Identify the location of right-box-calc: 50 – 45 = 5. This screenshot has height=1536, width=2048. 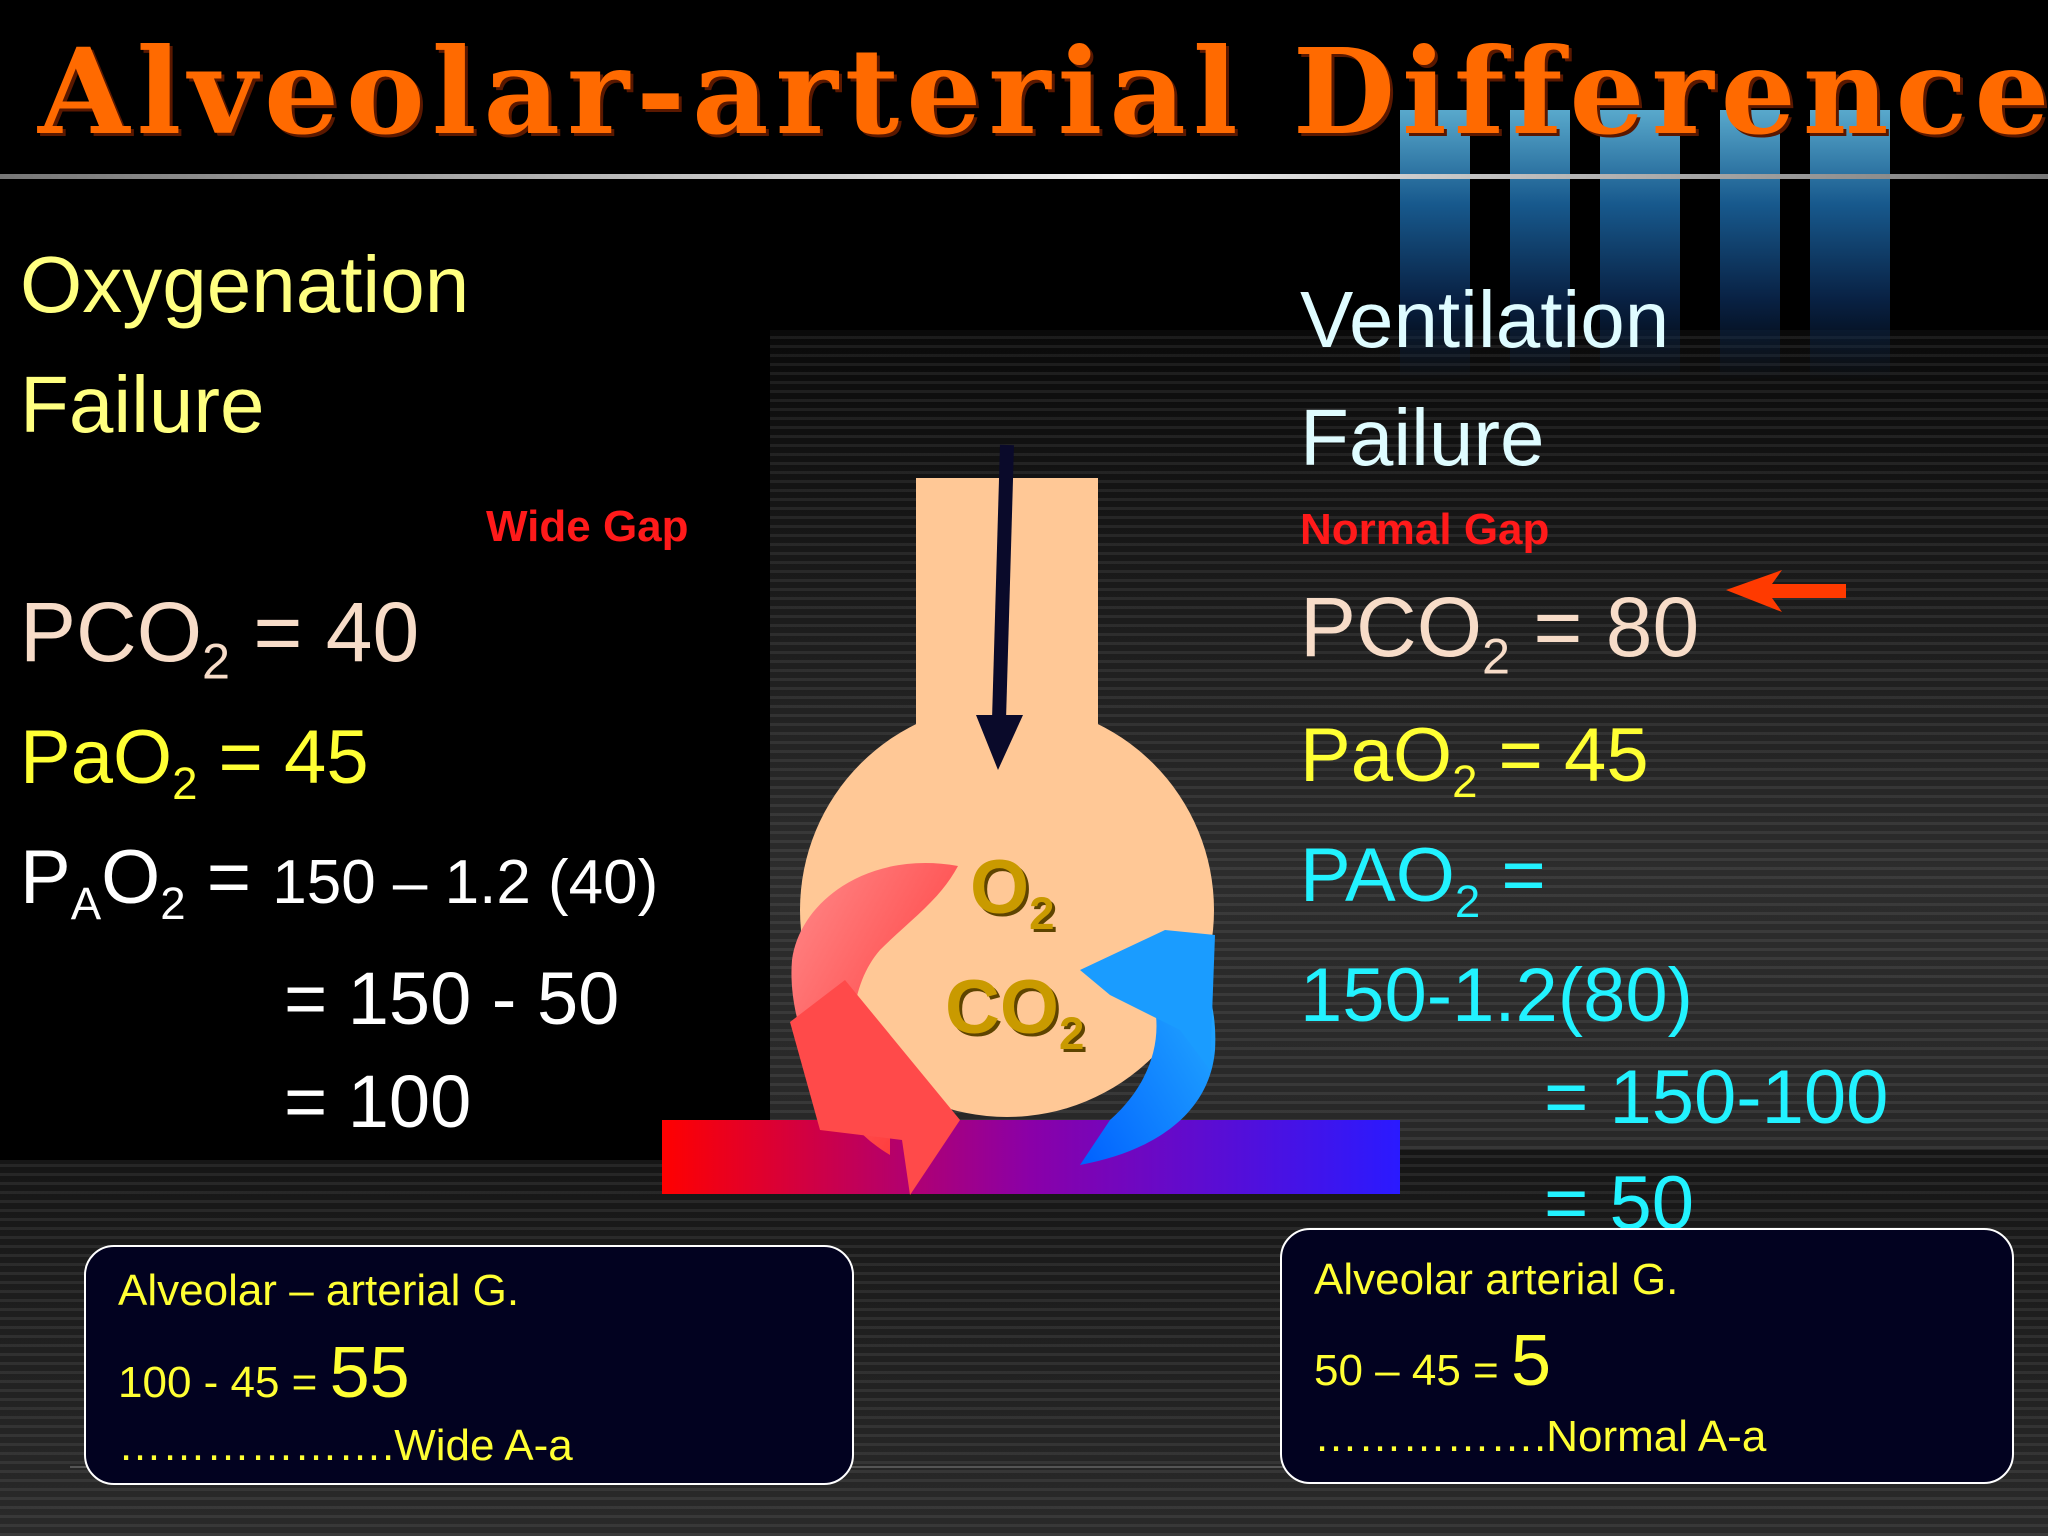
(1432, 1361).